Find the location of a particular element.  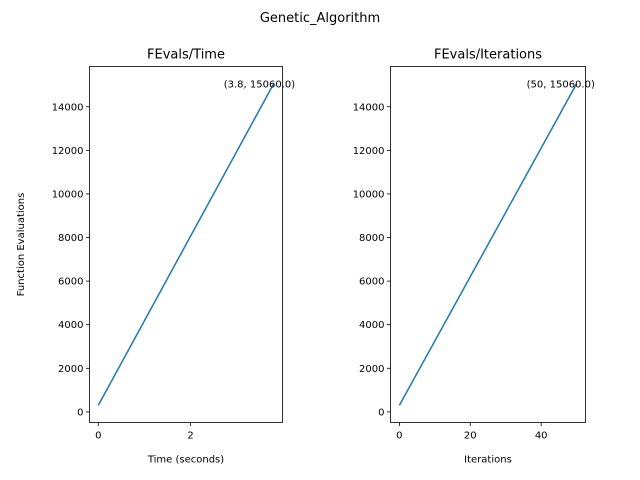

y-axis-label: Function Evaluations is located at coordinates (21, 245).